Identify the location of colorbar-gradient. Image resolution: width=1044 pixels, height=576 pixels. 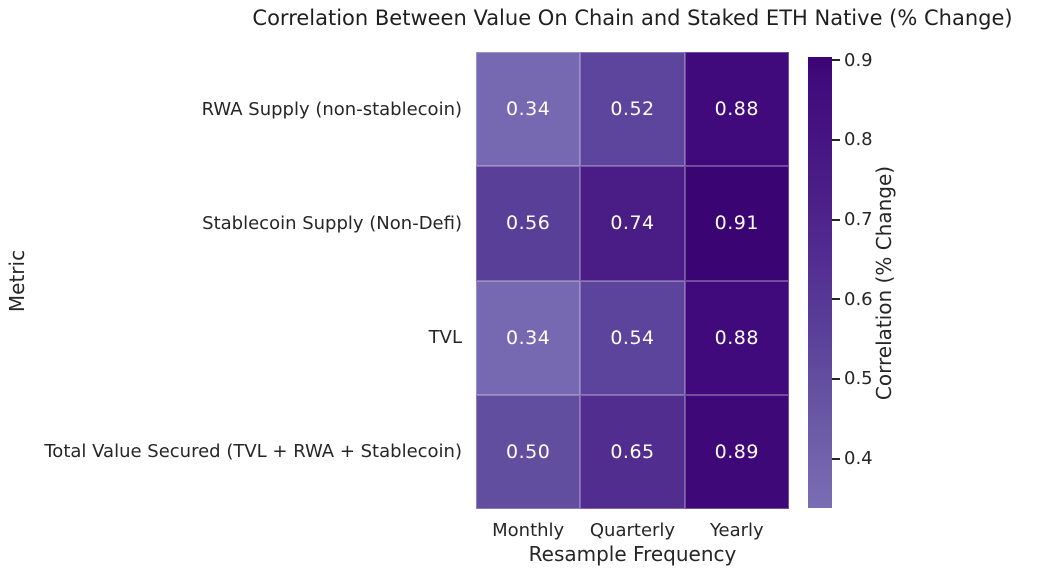
(820, 282).